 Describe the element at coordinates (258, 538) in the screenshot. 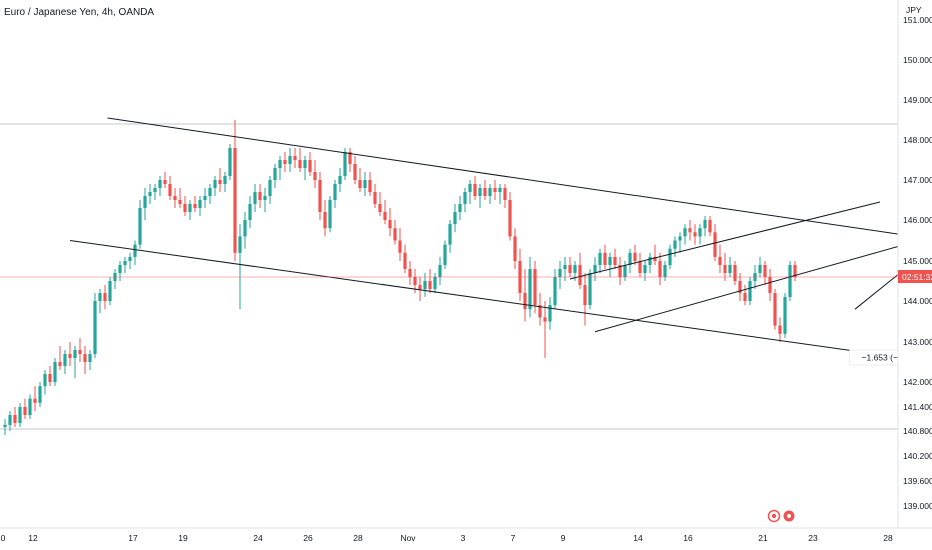

I see `time-tick-label: 24` at that location.